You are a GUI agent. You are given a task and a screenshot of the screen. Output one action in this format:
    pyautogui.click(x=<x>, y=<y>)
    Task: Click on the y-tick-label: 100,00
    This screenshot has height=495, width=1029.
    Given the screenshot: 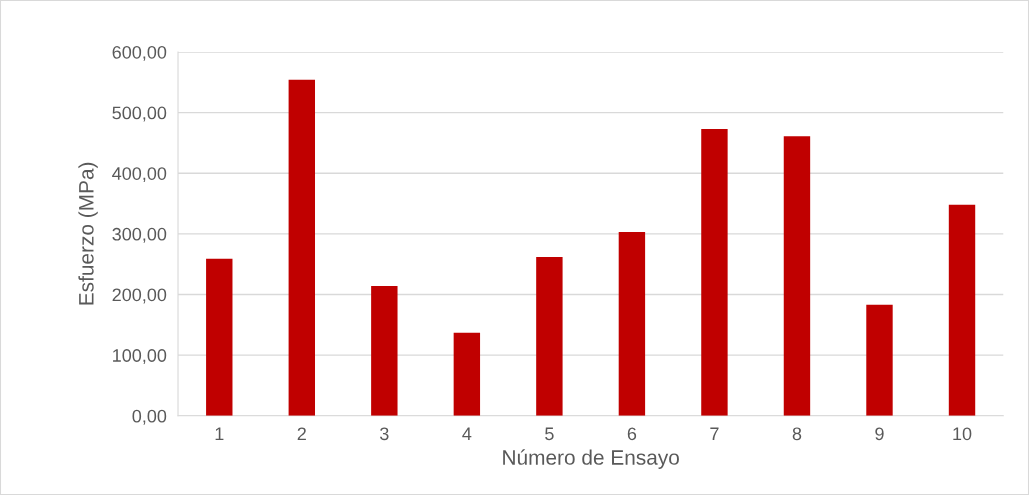 What is the action you would take?
    pyautogui.click(x=140, y=357)
    